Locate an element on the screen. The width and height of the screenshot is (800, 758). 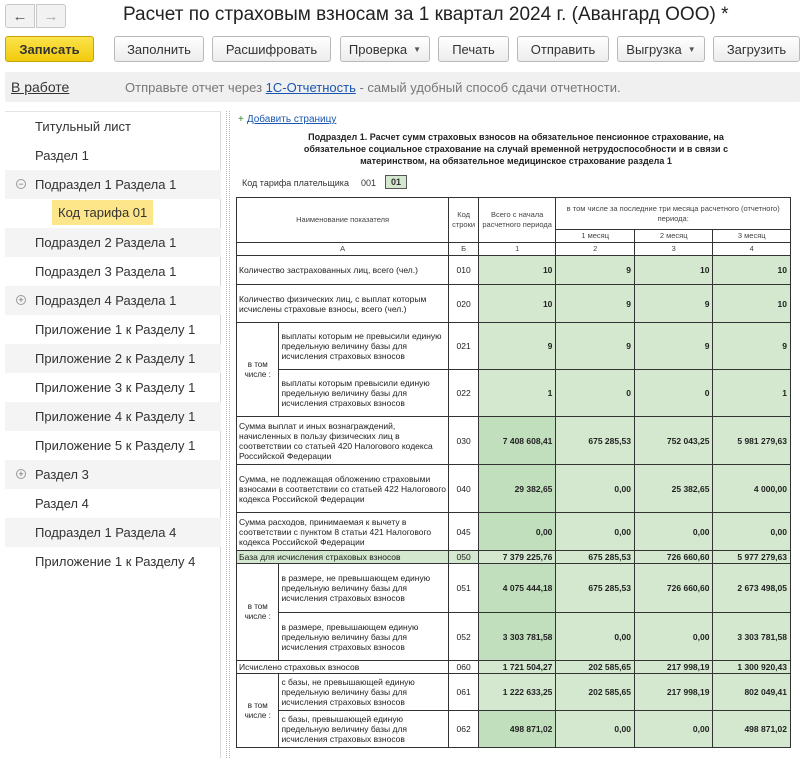
panel-splitter is located at coordinates (228, 434).